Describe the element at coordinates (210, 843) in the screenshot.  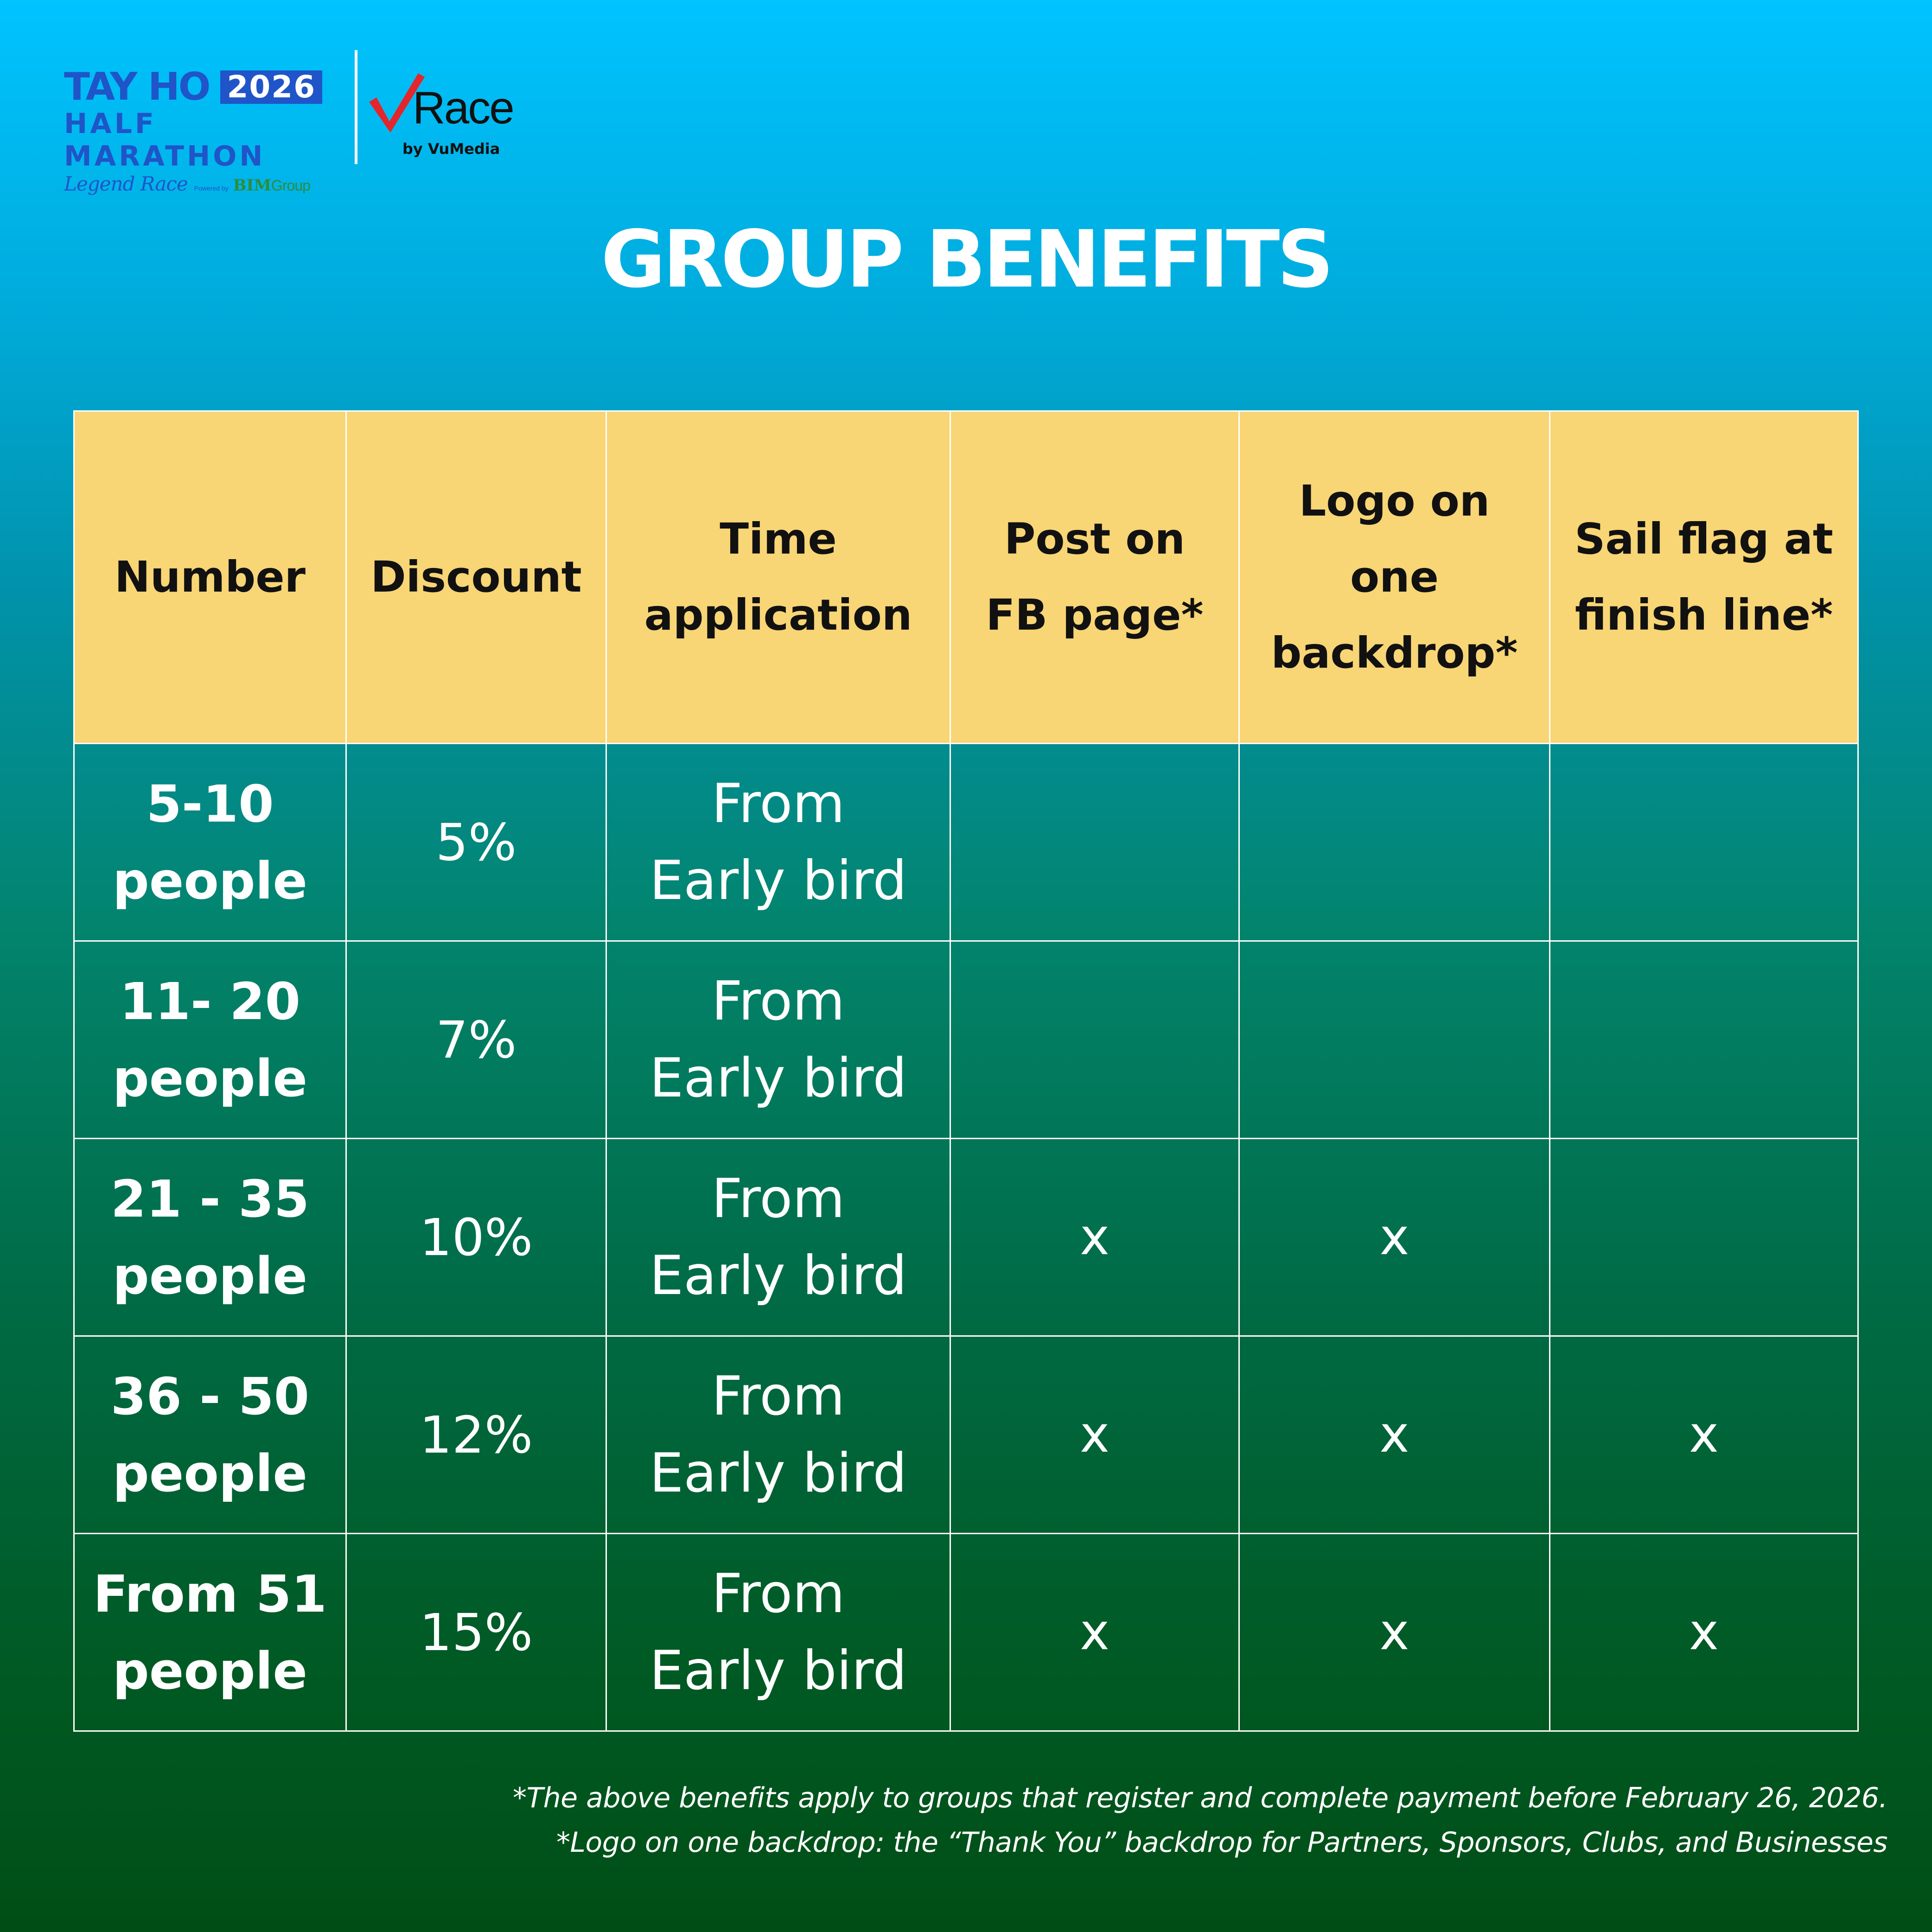
I see `cell-number: 5-10 people` at that location.